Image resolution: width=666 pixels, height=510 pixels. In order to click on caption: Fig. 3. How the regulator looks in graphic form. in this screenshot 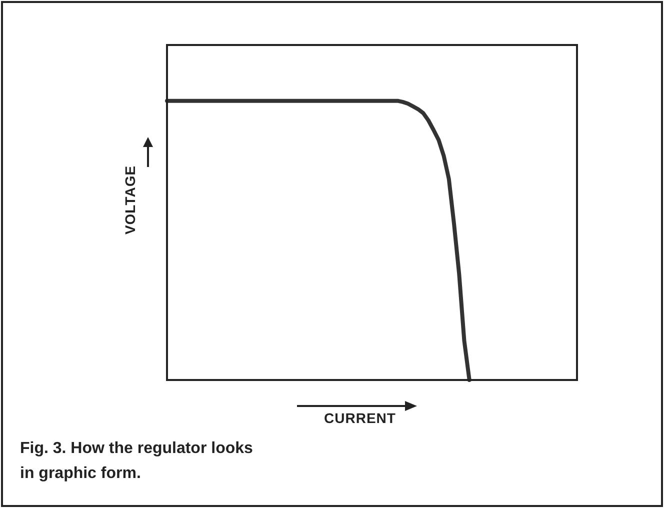, I will do `click(137, 461)`.